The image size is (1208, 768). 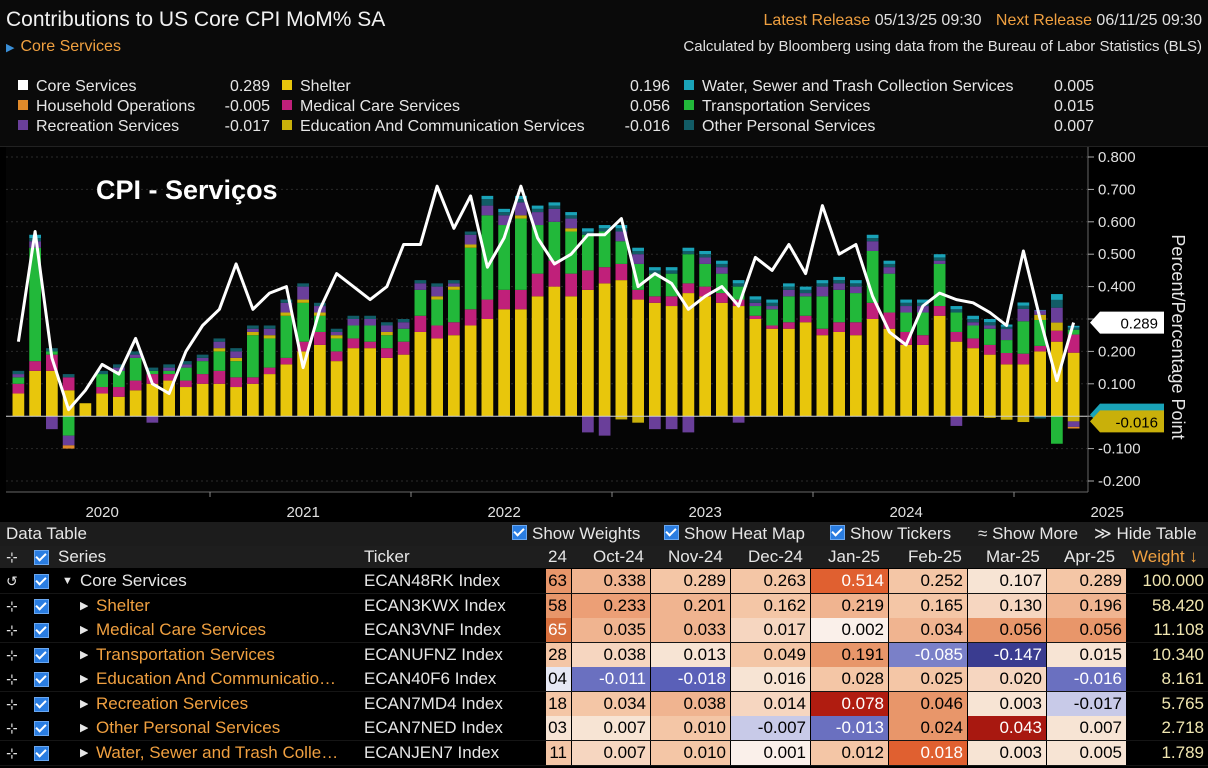 What do you see at coordinates (1117, 222) in the screenshot?
I see `y-tick-label: 0.600` at bounding box center [1117, 222].